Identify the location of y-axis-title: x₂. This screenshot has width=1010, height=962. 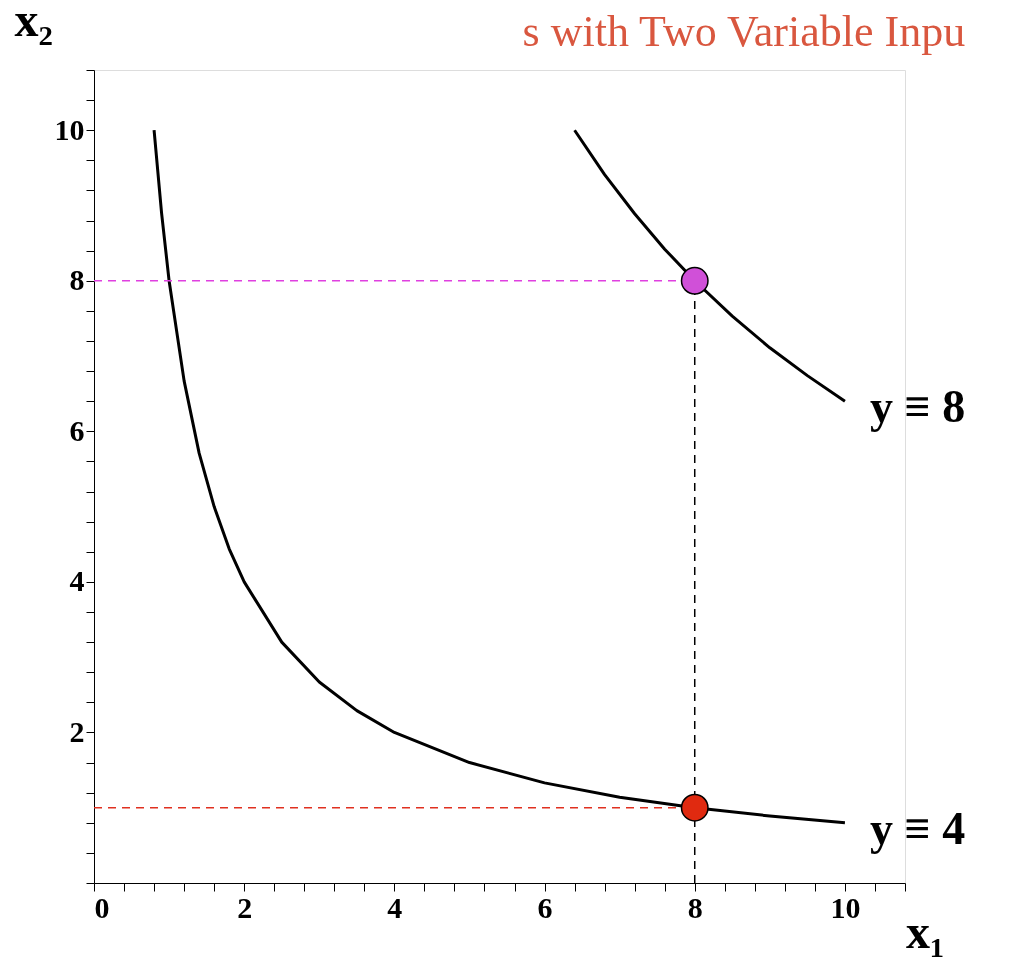
(33, 23).